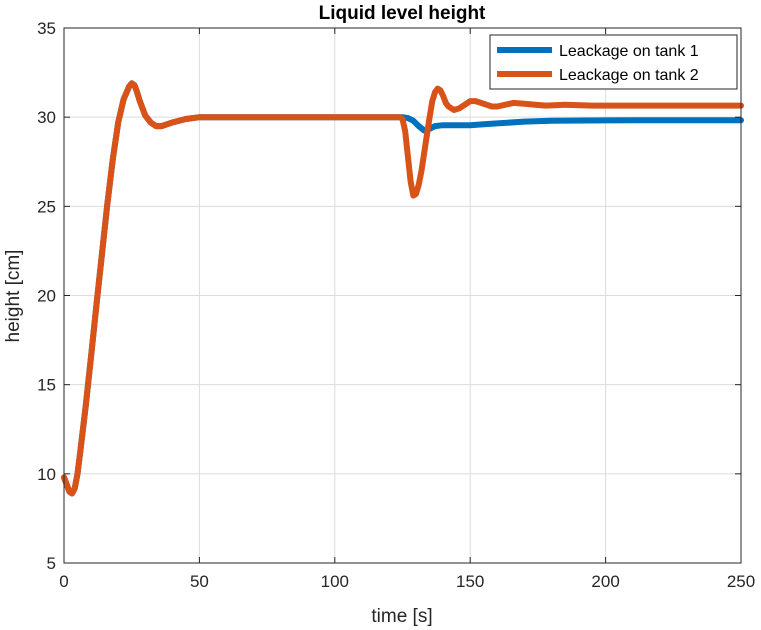 This screenshot has width=761, height=630. I want to click on legend-label-1: Leackage on tank 1, so click(629, 51).